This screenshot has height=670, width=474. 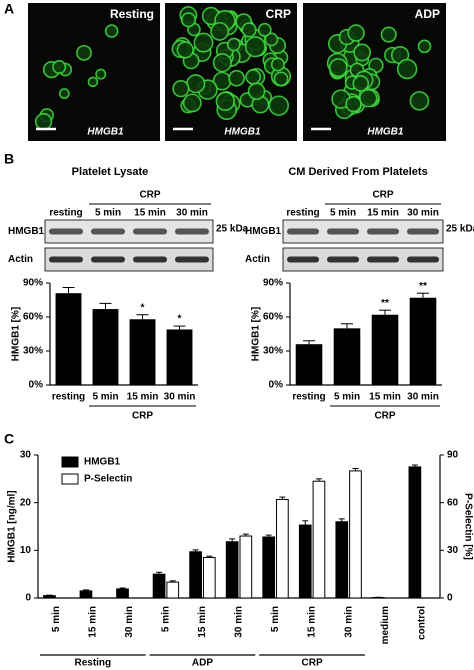 What do you see at coordinates (302, 213) in the screenshot?
I see `lane-label: resting` at bounding box center [302, 213].